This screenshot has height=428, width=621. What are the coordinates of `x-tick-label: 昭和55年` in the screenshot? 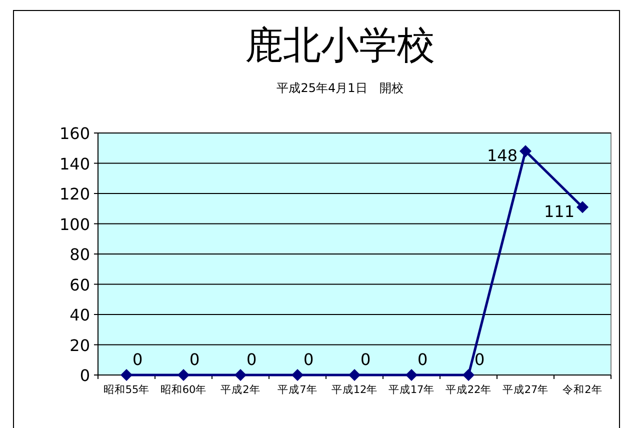 It's located at (126, 389).